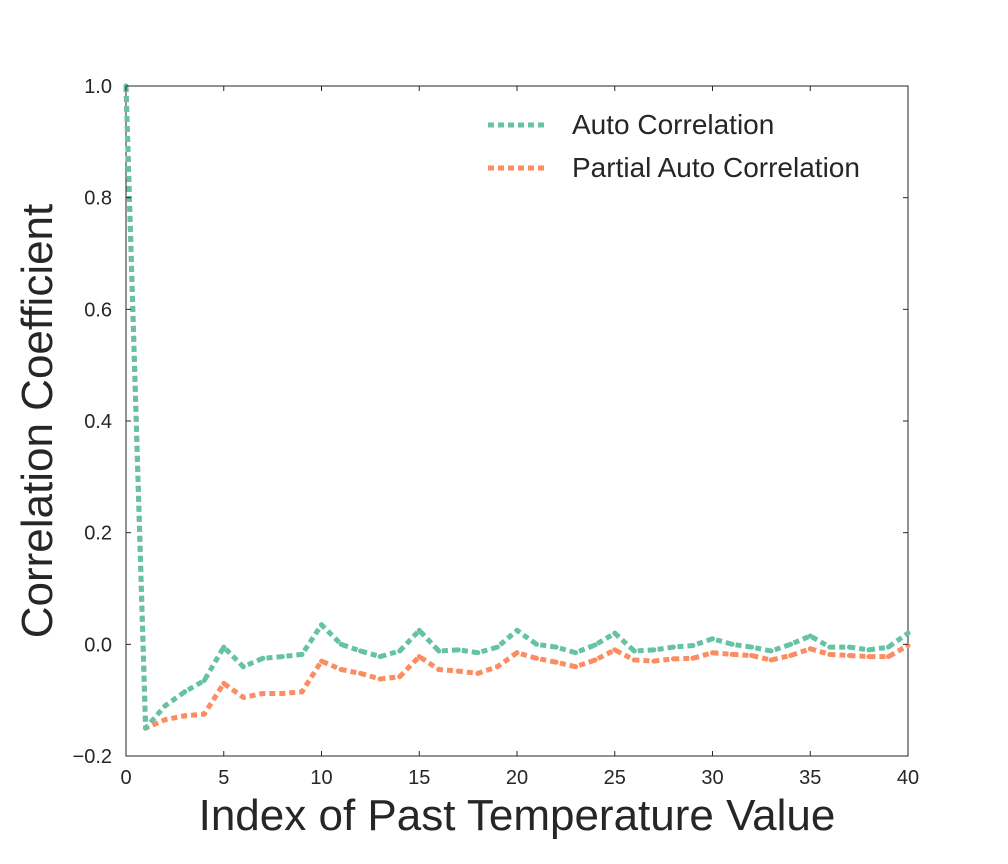  Describe the element at coordinates (673, 124) in the screenshot. I see `legend-label-auto-correlation: Auto Correlation` at that location.